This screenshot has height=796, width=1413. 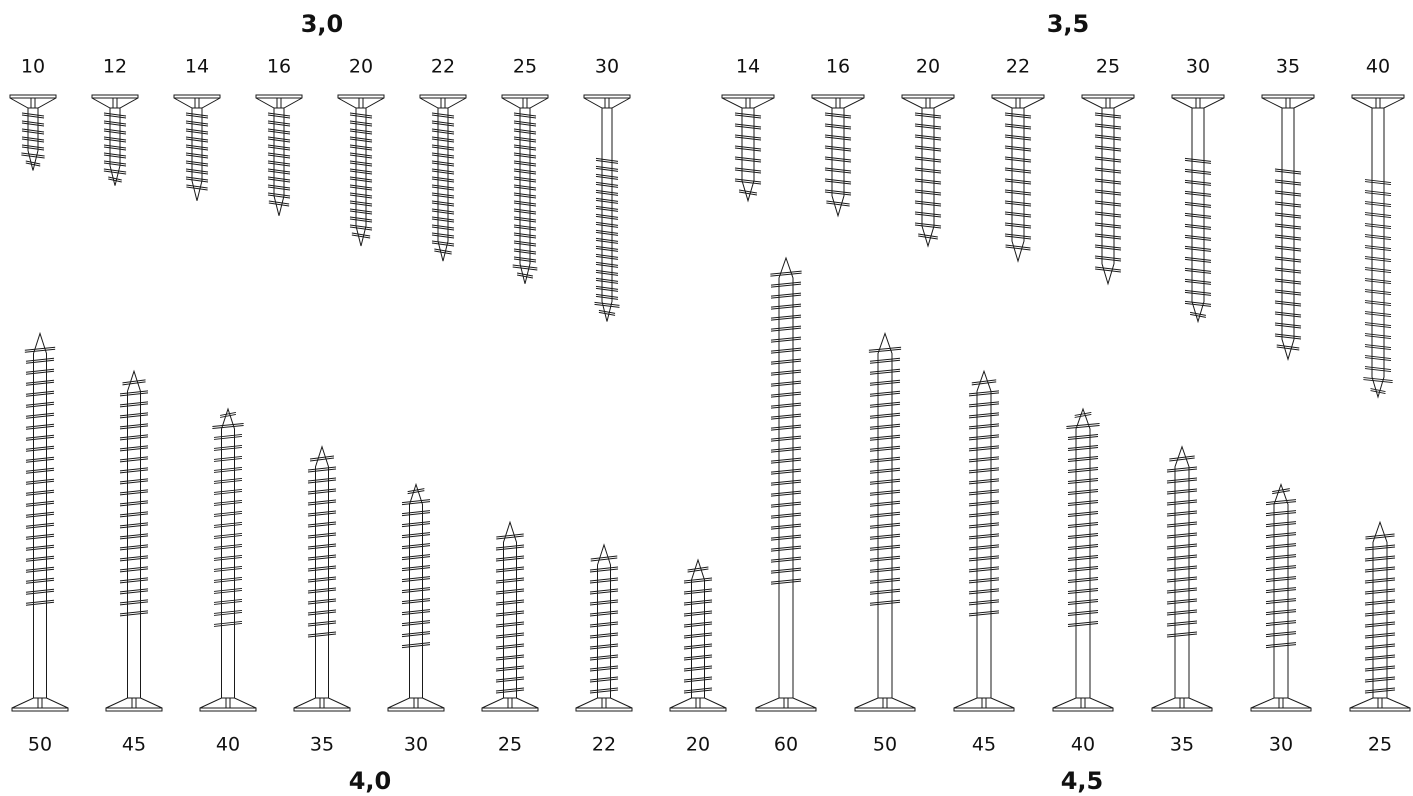 I want to click on length-label: 25, so click(x=525, y=67).